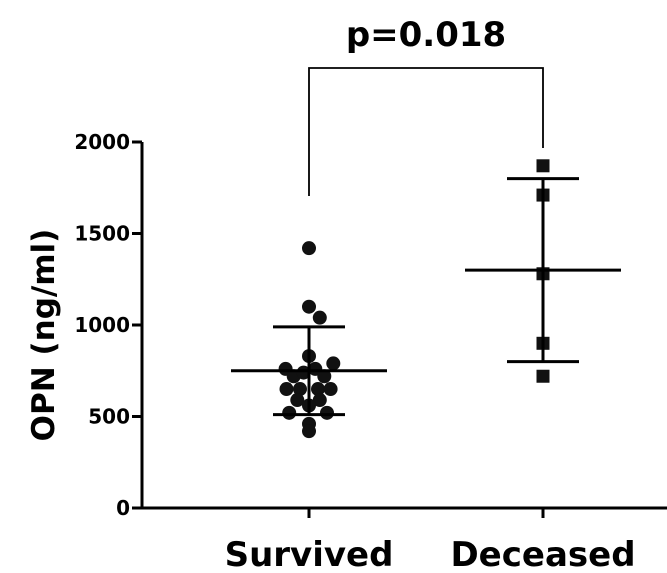 Image resolution: width=667 pixels, height=573 pixels. What do you see at coordinates (109, 417) in the screenshot?
I see `y-tick-label: 500` at bounding box center [109, 417].